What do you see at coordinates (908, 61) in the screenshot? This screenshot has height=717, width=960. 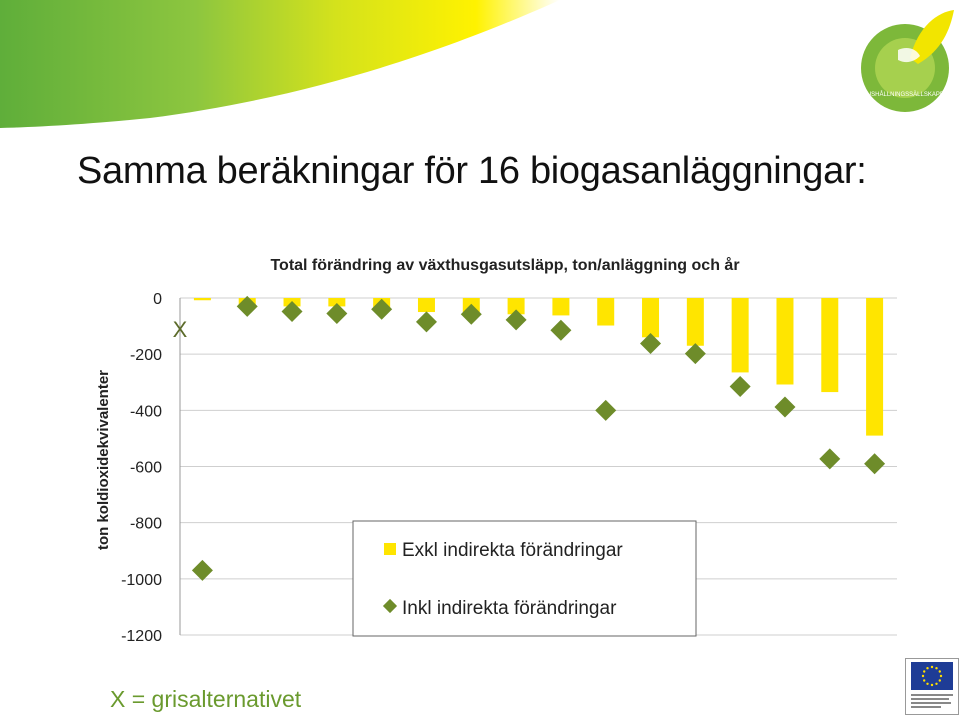 I see `hushallningssallskapet-logo: HUSHÅLLNINGSSÄLLSKAPET` at bounding box center [908, 61].